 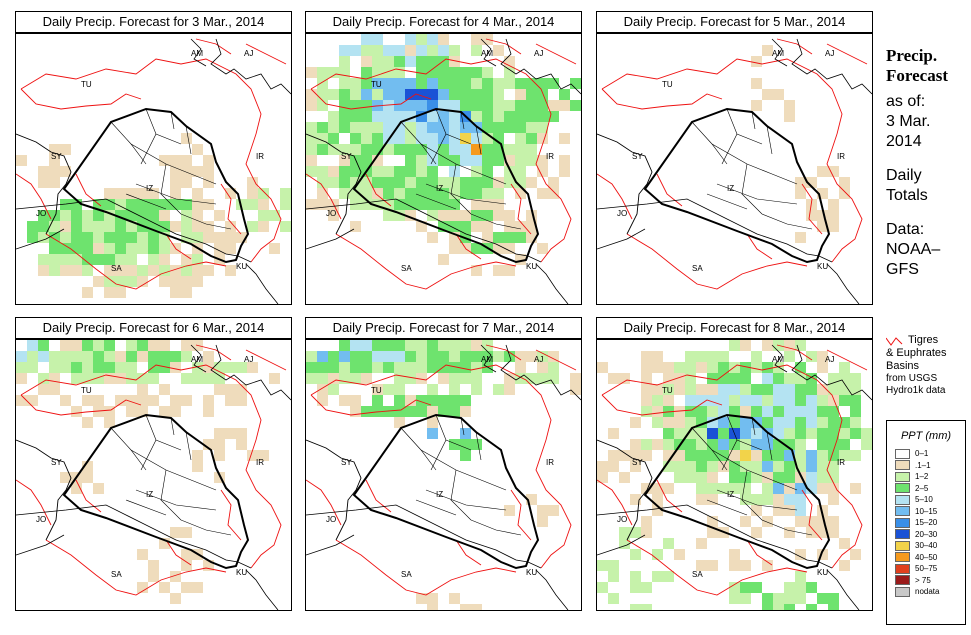 I want to click on country-label: SY, so click(x=637, y=462).